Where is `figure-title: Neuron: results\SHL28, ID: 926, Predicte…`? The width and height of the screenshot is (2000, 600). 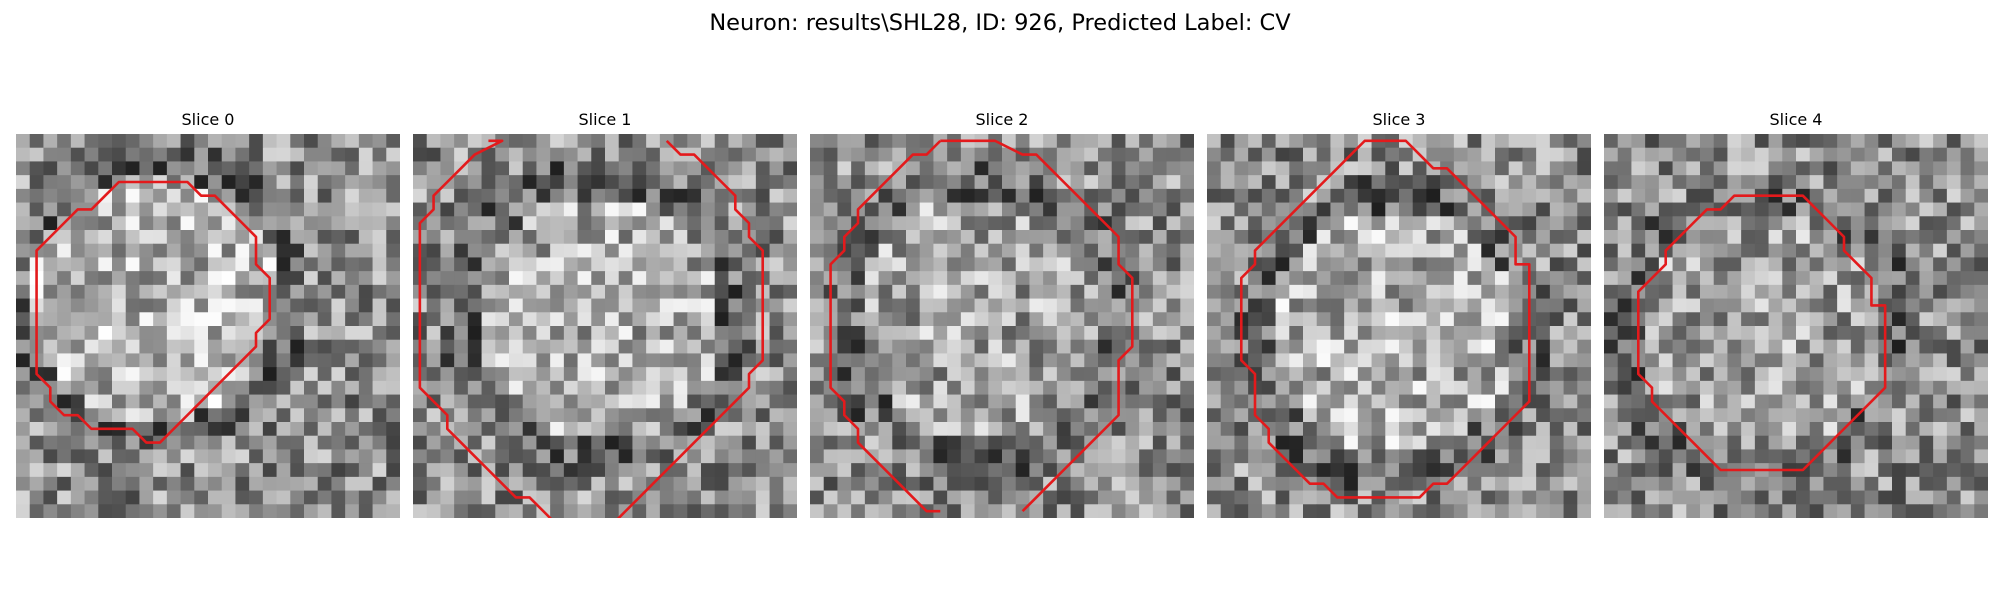
figure-title: Neuron: results\SHL28, ID: 926, Predicte… is located at coordinates (1000, 23).